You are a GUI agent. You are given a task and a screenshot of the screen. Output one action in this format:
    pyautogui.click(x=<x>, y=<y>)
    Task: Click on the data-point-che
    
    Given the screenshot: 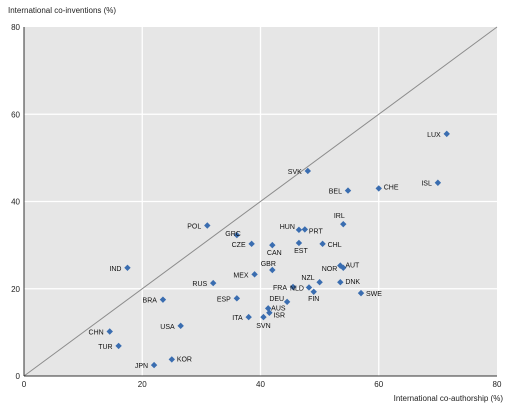 What is the action you would take?
    pyautogui.click(x=378, y=188)
    